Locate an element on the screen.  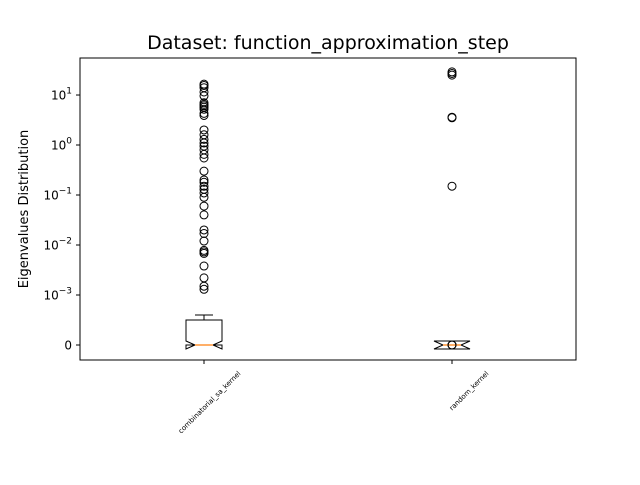
x-tick-label: combinatorial_sa_kernel is located at coordinates (210, 403).